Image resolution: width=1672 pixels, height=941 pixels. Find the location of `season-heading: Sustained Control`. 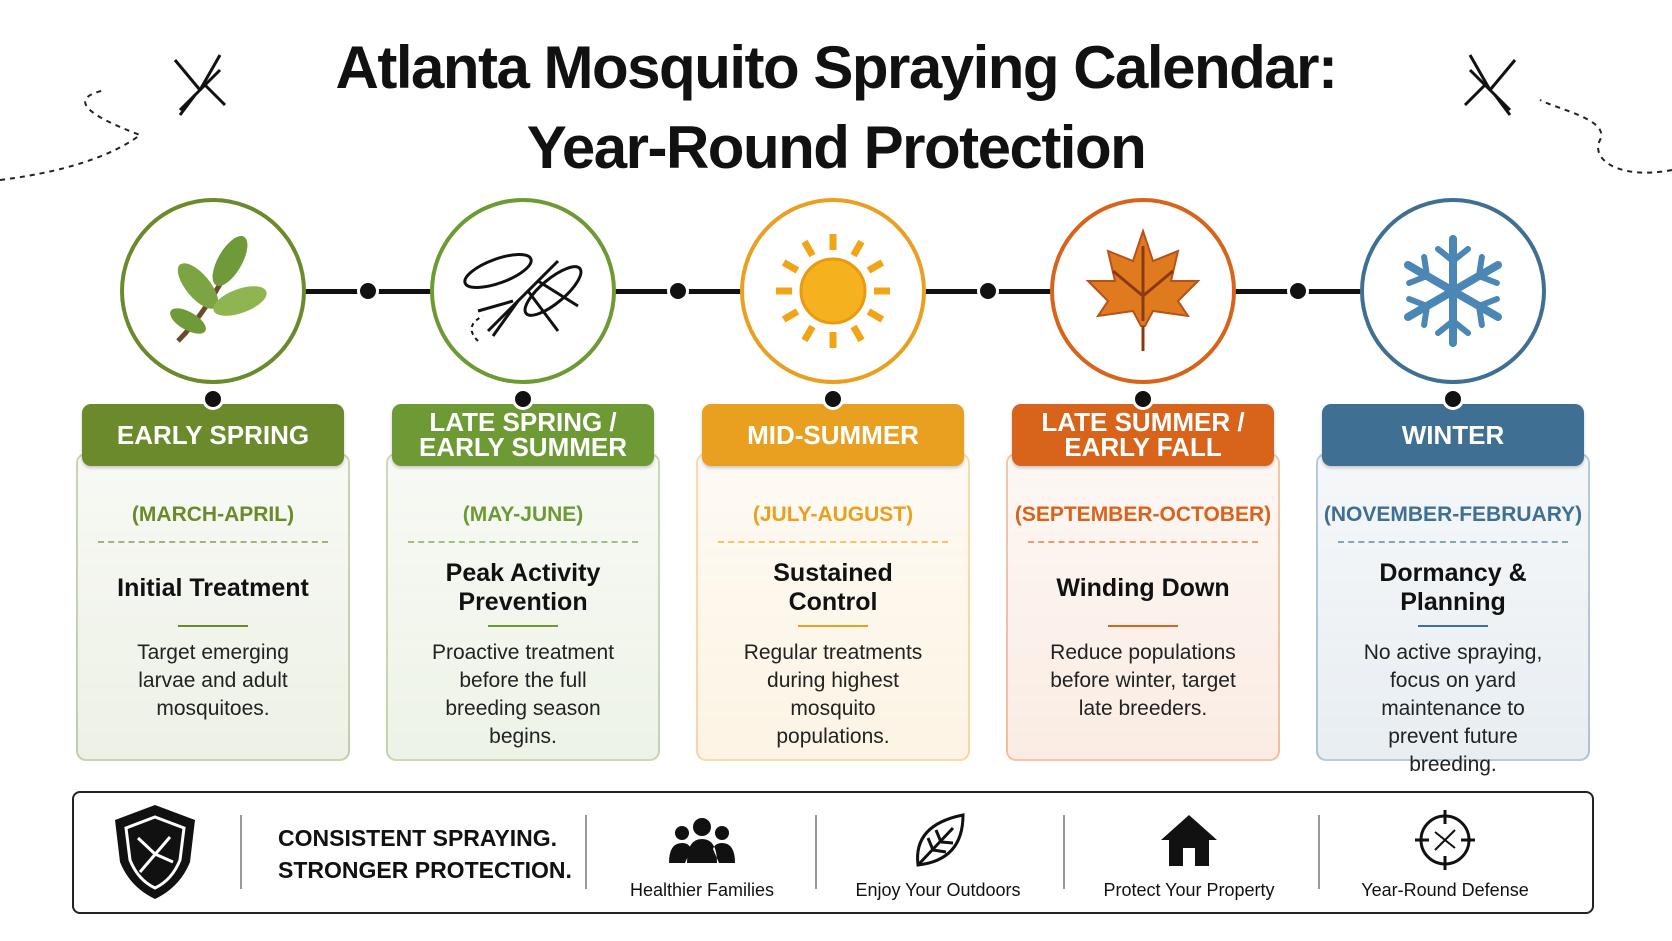

season-heading: Sustained Control is located at coordinates (833, 587).